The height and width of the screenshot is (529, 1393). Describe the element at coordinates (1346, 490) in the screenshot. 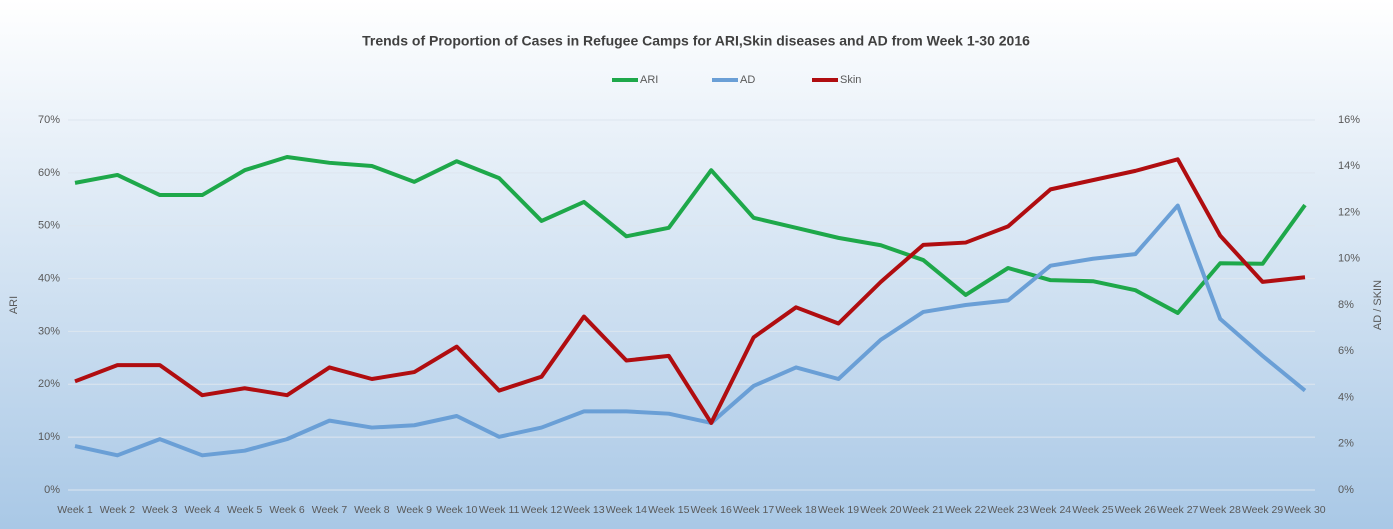

I see `y2-tick-label: 0%` at that location.